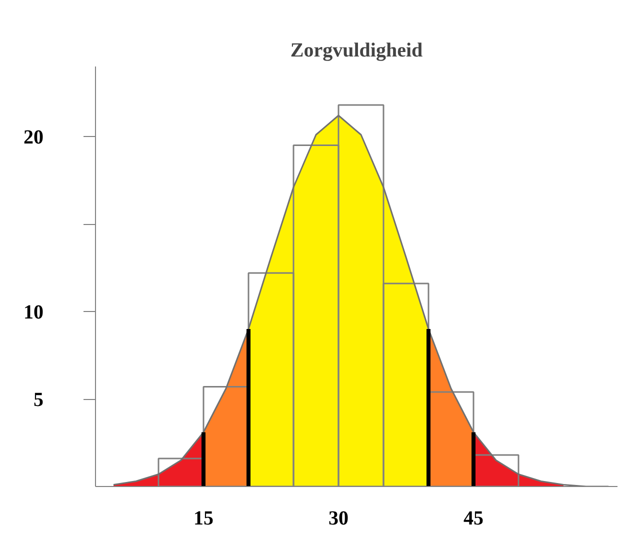 Image resolution: width=621 pixels, height=537 pixels. Describe the element at coordinates (474, 519) in the screenshot. I see `x-tick-label: 45` at that location.